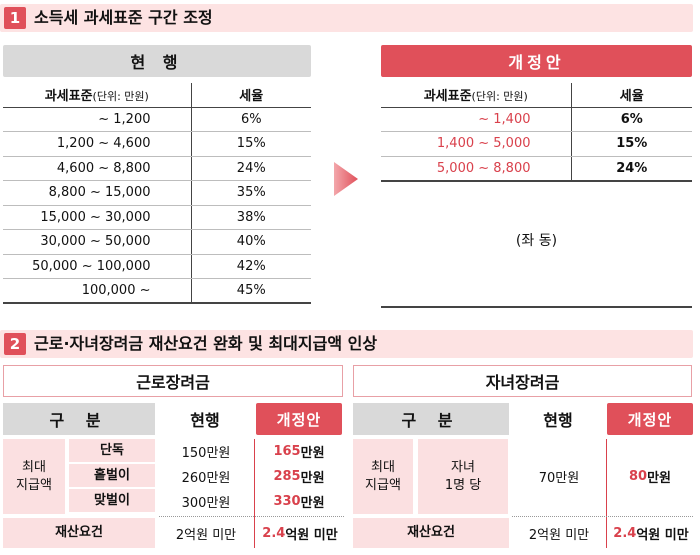 This screenshot has height=555, width=700. I want to click on child-asset-label: 재산요건, so click(431, 533).